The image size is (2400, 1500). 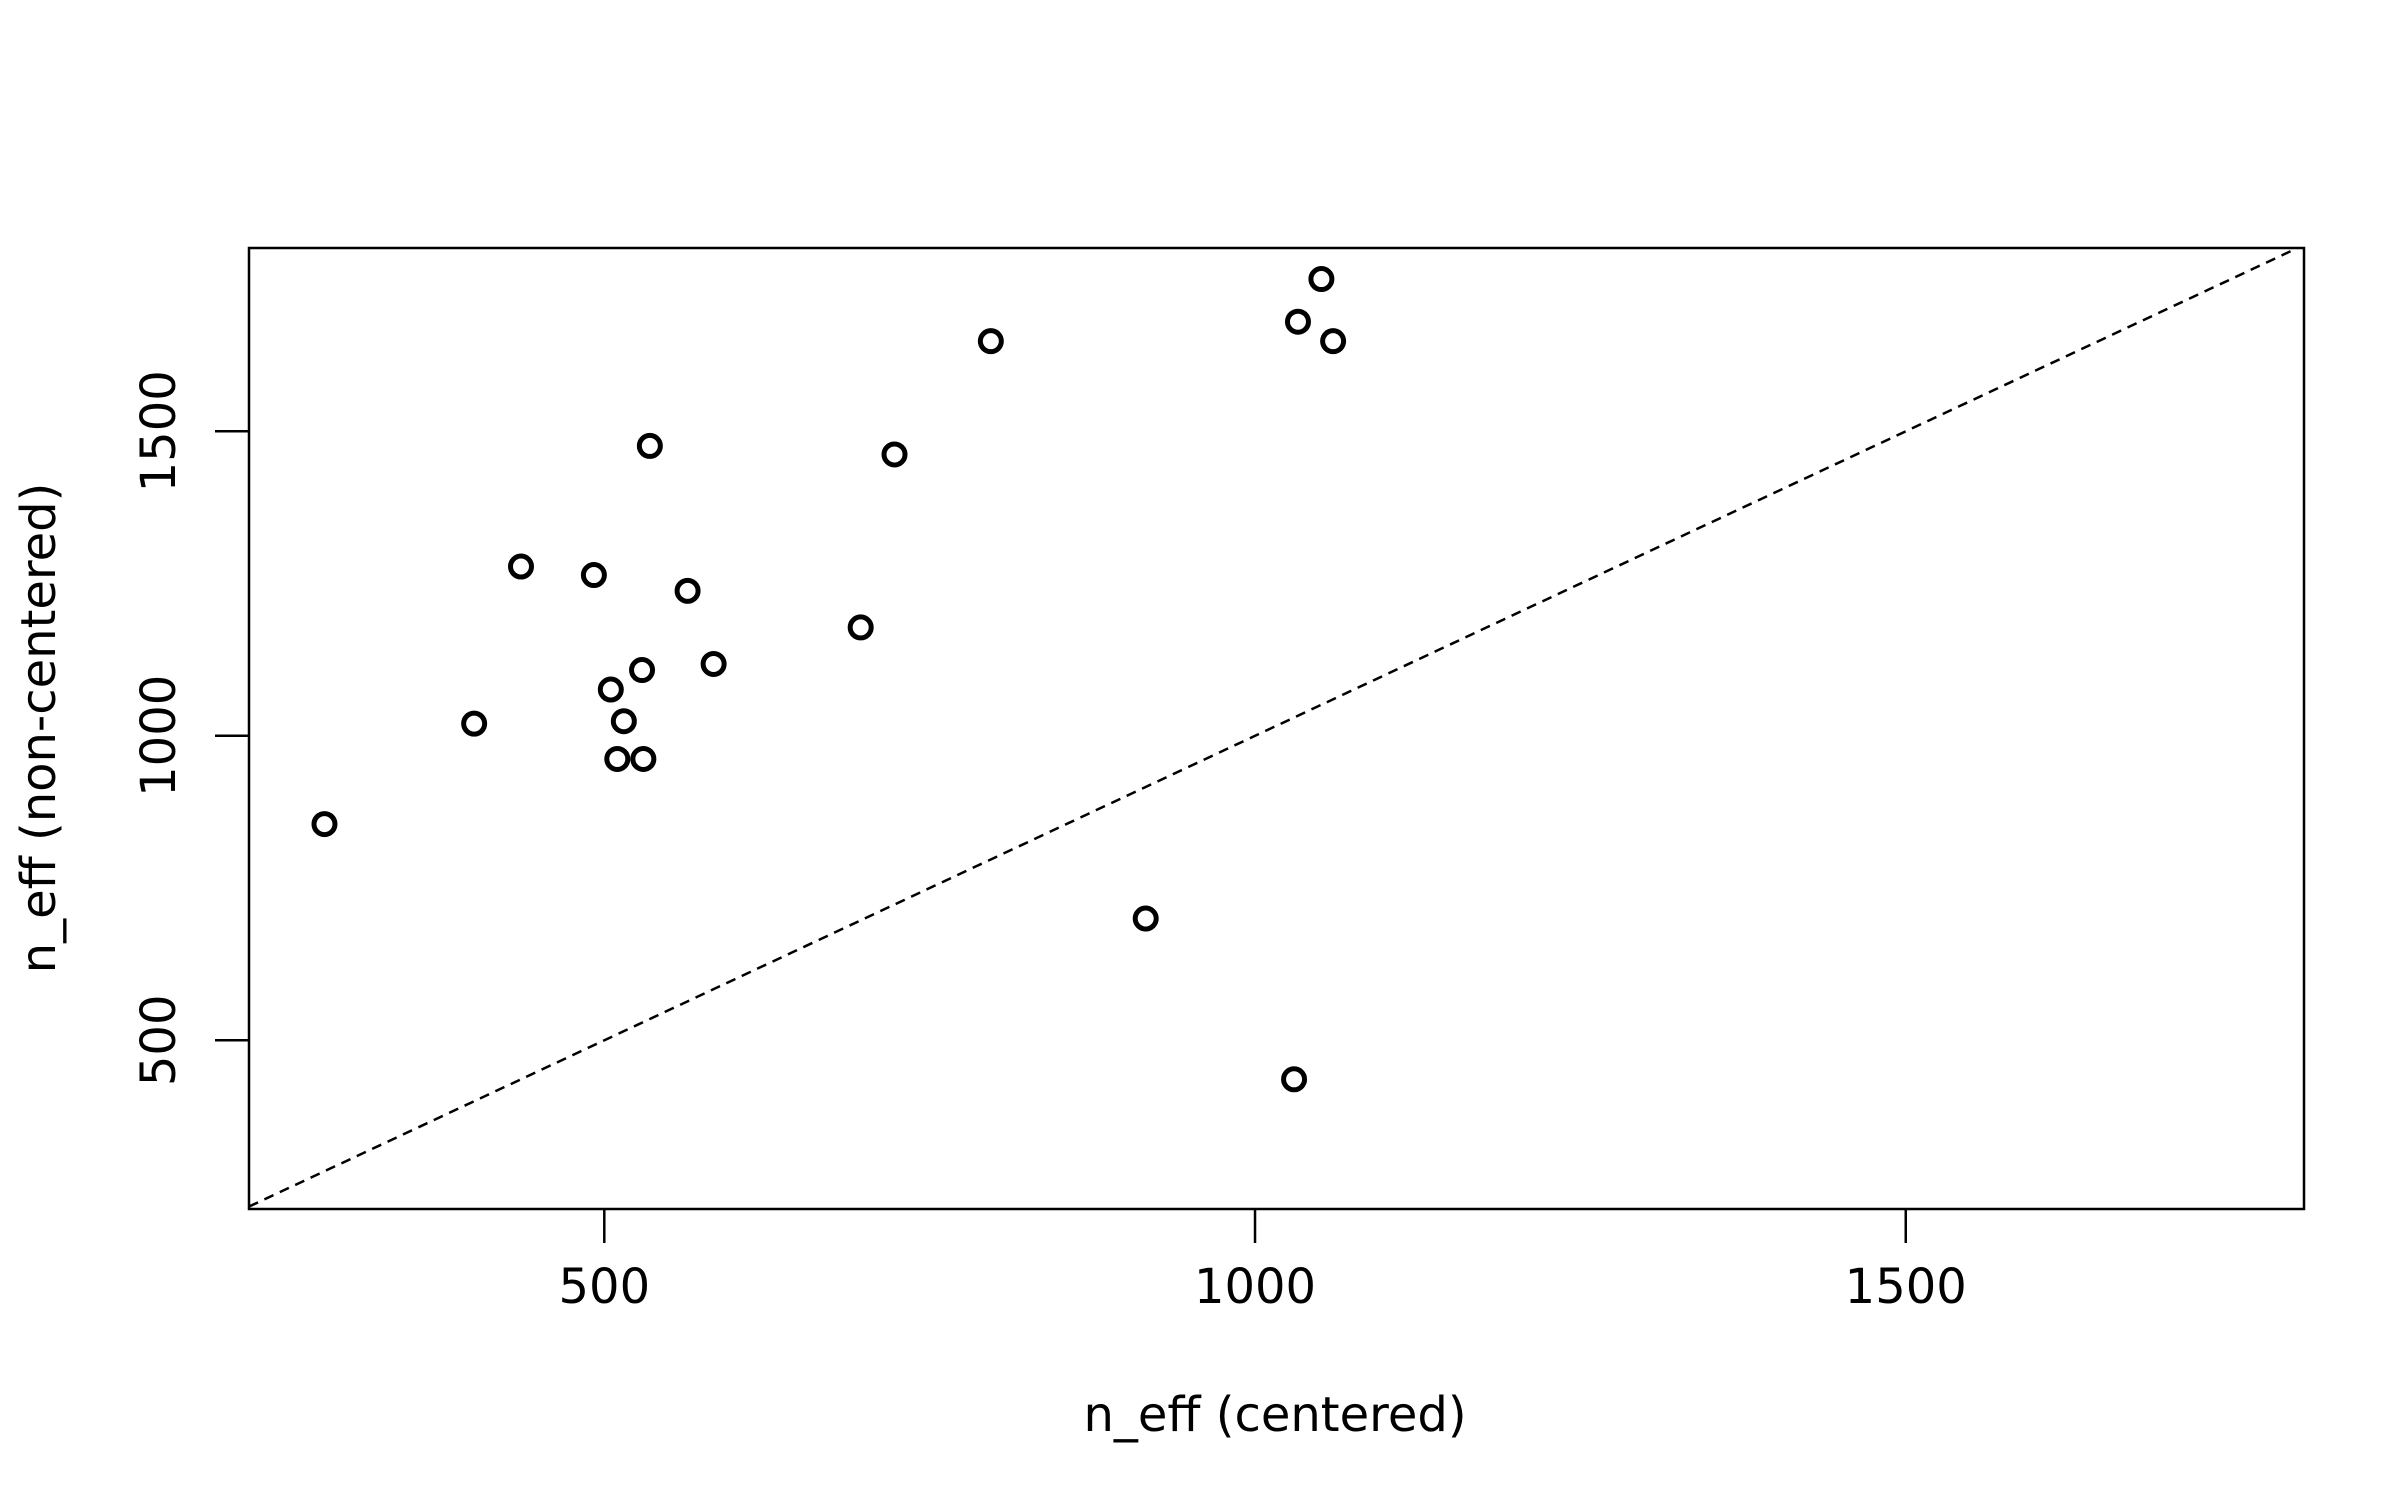 What do you see at coordinates (159, 1040) in the screenshot?
I see `y-tick-label-500: 500` at bounding box center [159, 1040].